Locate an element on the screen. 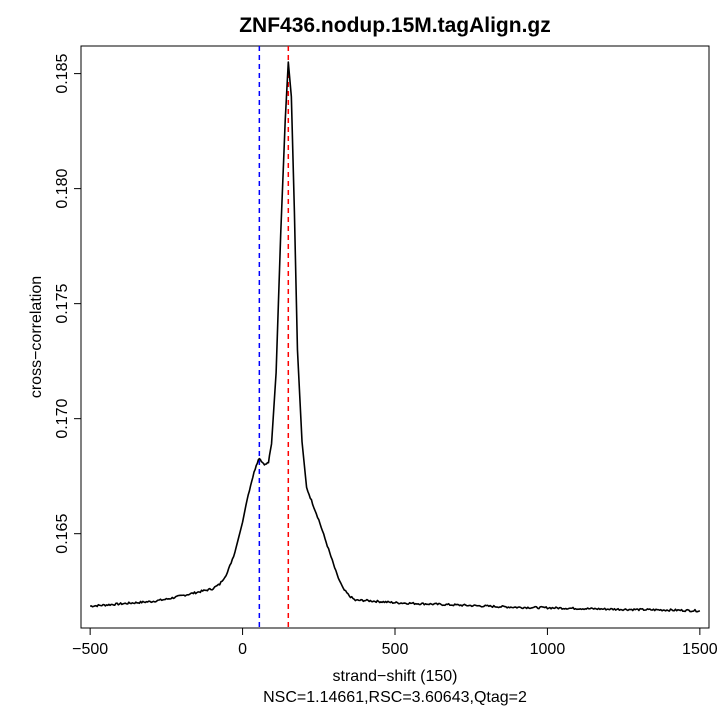  y-tick-label: 0.180 is located at coordinates (62, 189).